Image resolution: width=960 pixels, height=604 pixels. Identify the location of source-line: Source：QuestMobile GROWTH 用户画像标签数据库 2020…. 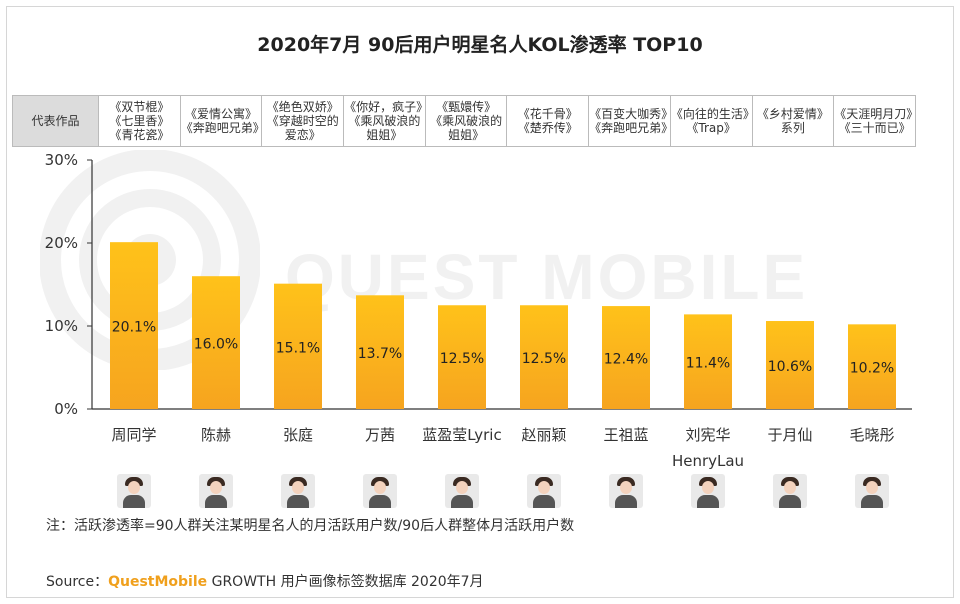
(265, 581).